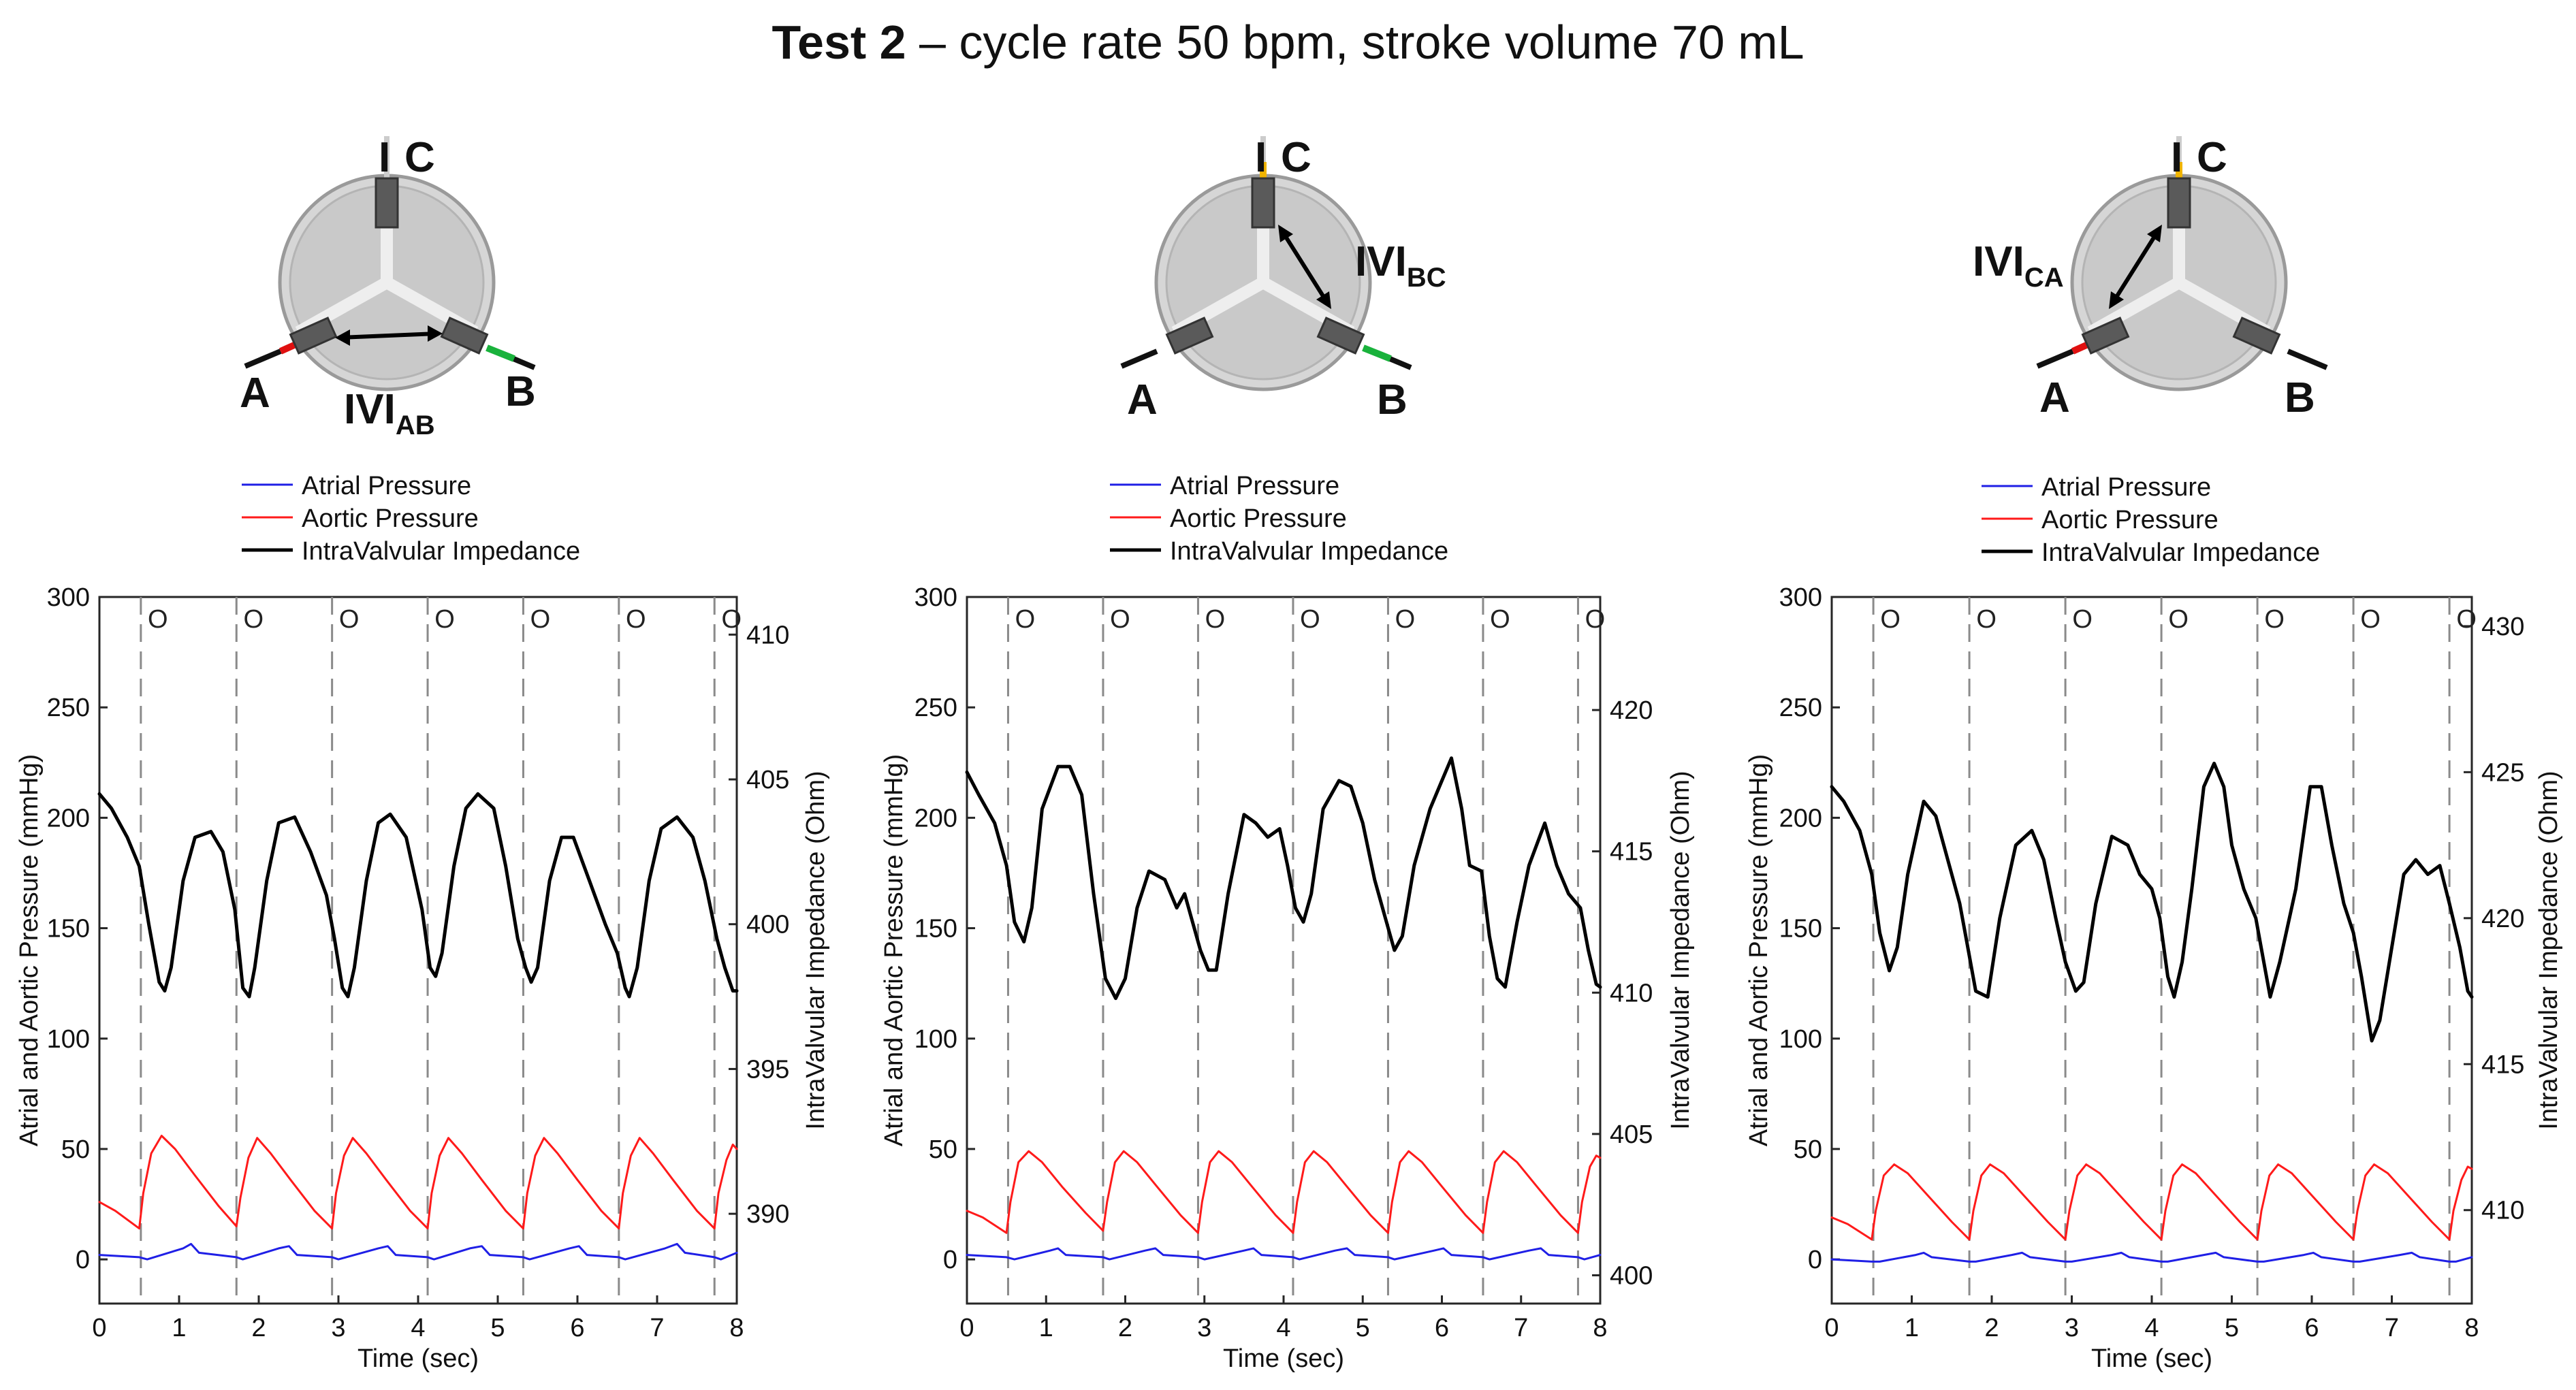  Describe the element at coordinates (577, 1328) in the screenshot. I see `x-tick-label: 6` at that location.